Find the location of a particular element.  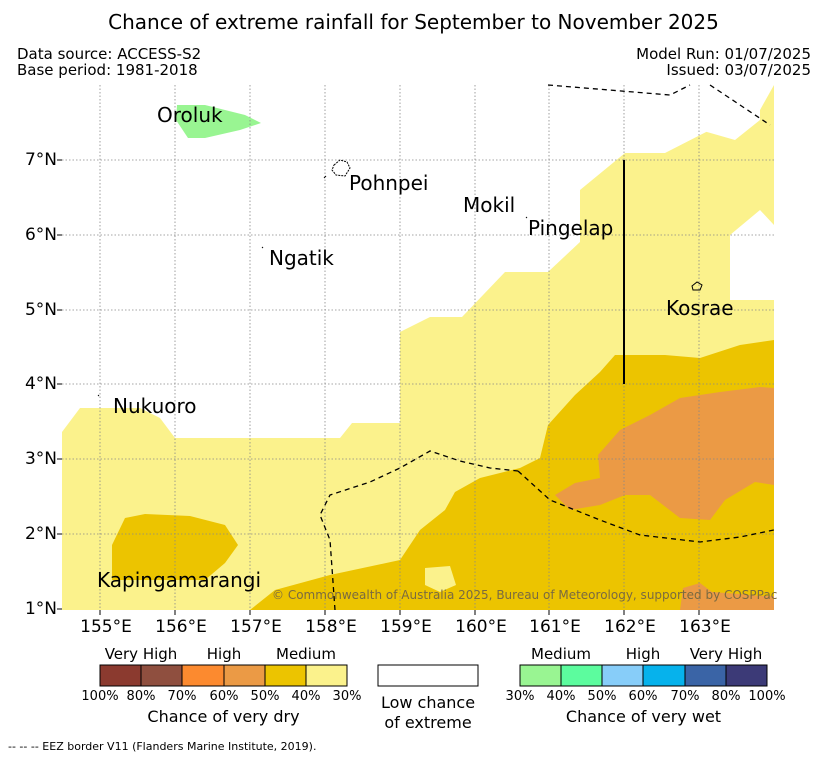

pohnpei-island is located at coordinates (341, 168).